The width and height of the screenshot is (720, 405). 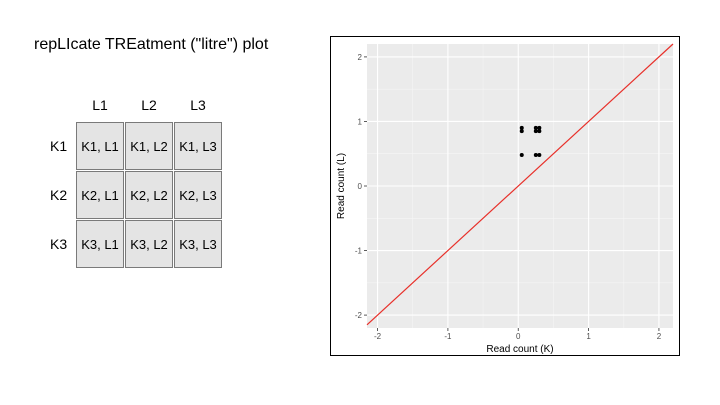 What do you see at coordinates (198, 146) in the screenshot?
I see `grid-cell: K1, L3` at bounding box center [198, 146].